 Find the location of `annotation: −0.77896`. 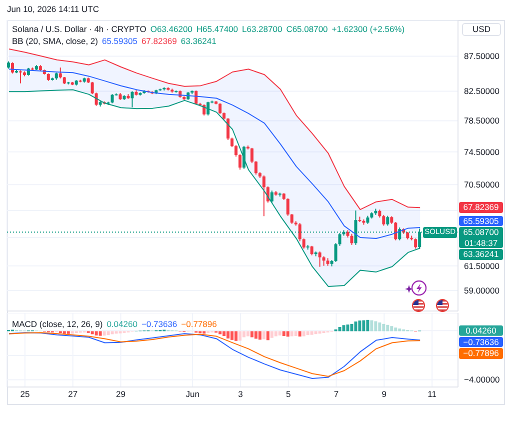

annotation: −0.77896 is located at coordinates (199, 324).